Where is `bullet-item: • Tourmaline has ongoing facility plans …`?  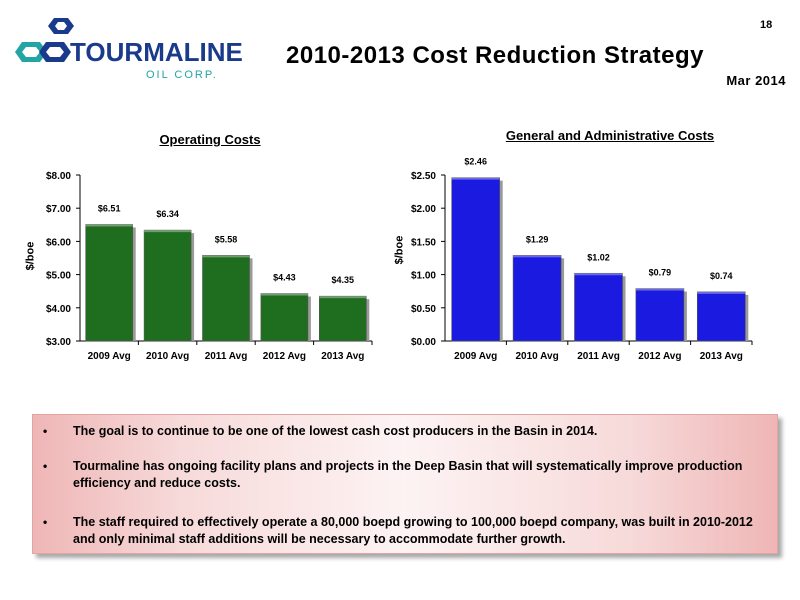 bullet-item: • Tourmaline has ongoing facility plans … is located at coordinates (406, 475).